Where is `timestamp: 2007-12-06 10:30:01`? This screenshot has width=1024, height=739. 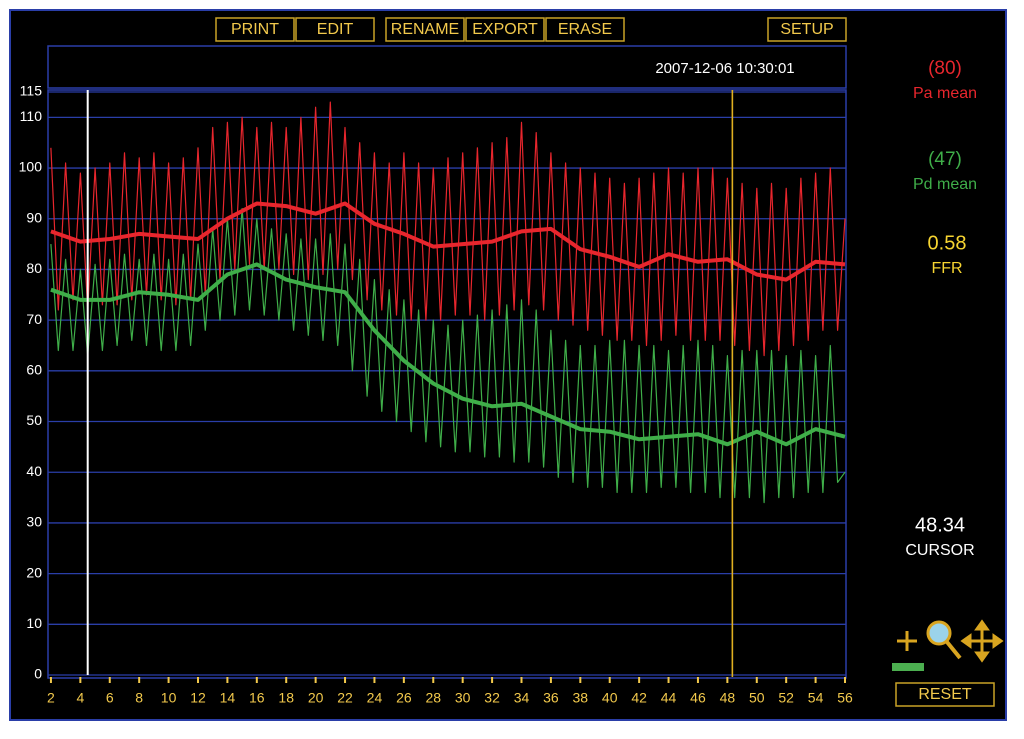 timestamp: 2007-12-06 10:30:01 is located at coordinates (724, 68).